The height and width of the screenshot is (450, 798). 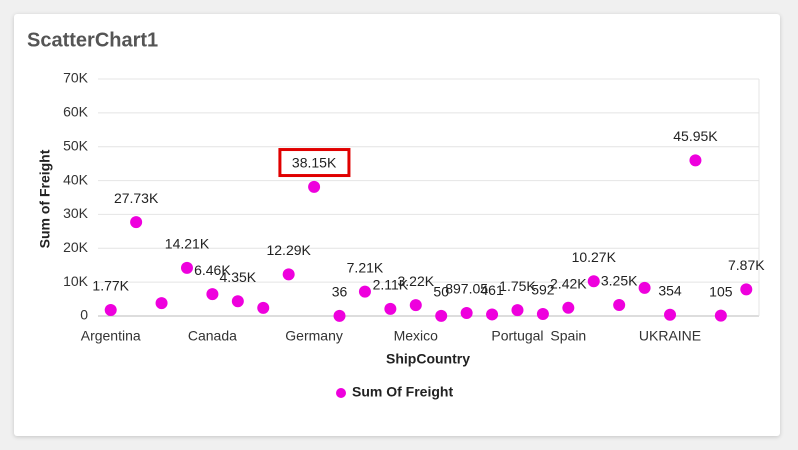 What do you see at coordinates (314, 336) in the screenshot?
I see `x-tick-label: Germany` at bounding box center [314, 336].